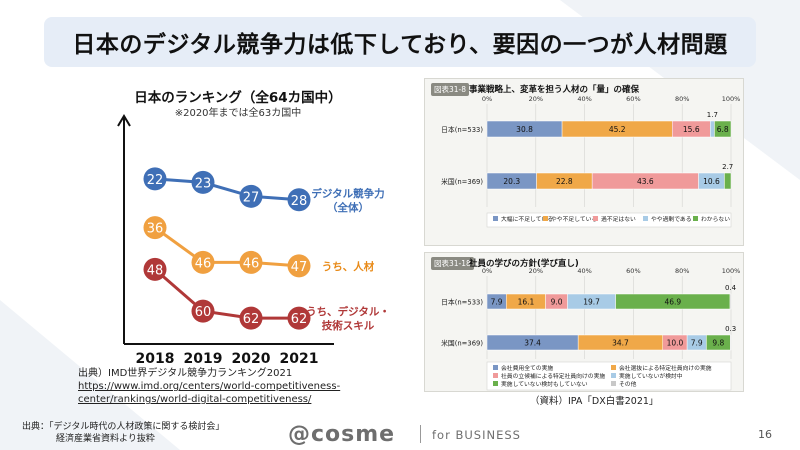 Image resolution: width=800 pixels, height=450 pixels. What do you see at coordinates (299, 359) in the screenshot?
I see `x-tick-label: 2021` at bounding box center [299, 359].